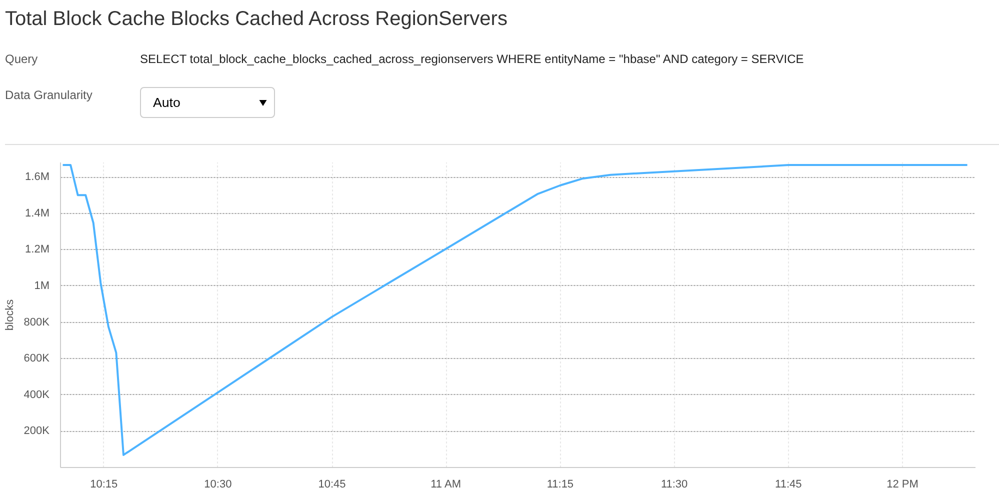  Describe the element at coordinates (104, 484) in the screenshot. I see `x-tick-label: 10:15` at that location.